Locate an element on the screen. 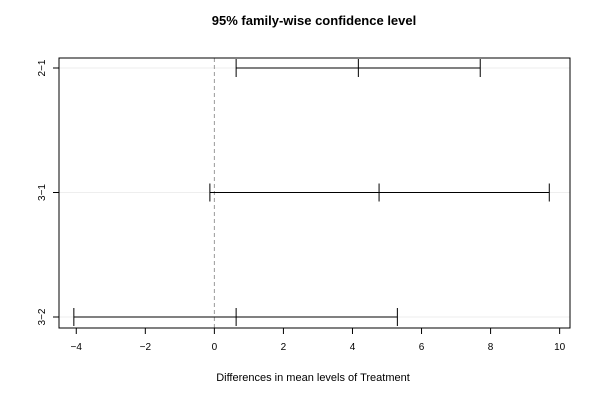 This screenshot has width=599, height=400. x-tick-label: 0 is located at coordinates (215, 347).